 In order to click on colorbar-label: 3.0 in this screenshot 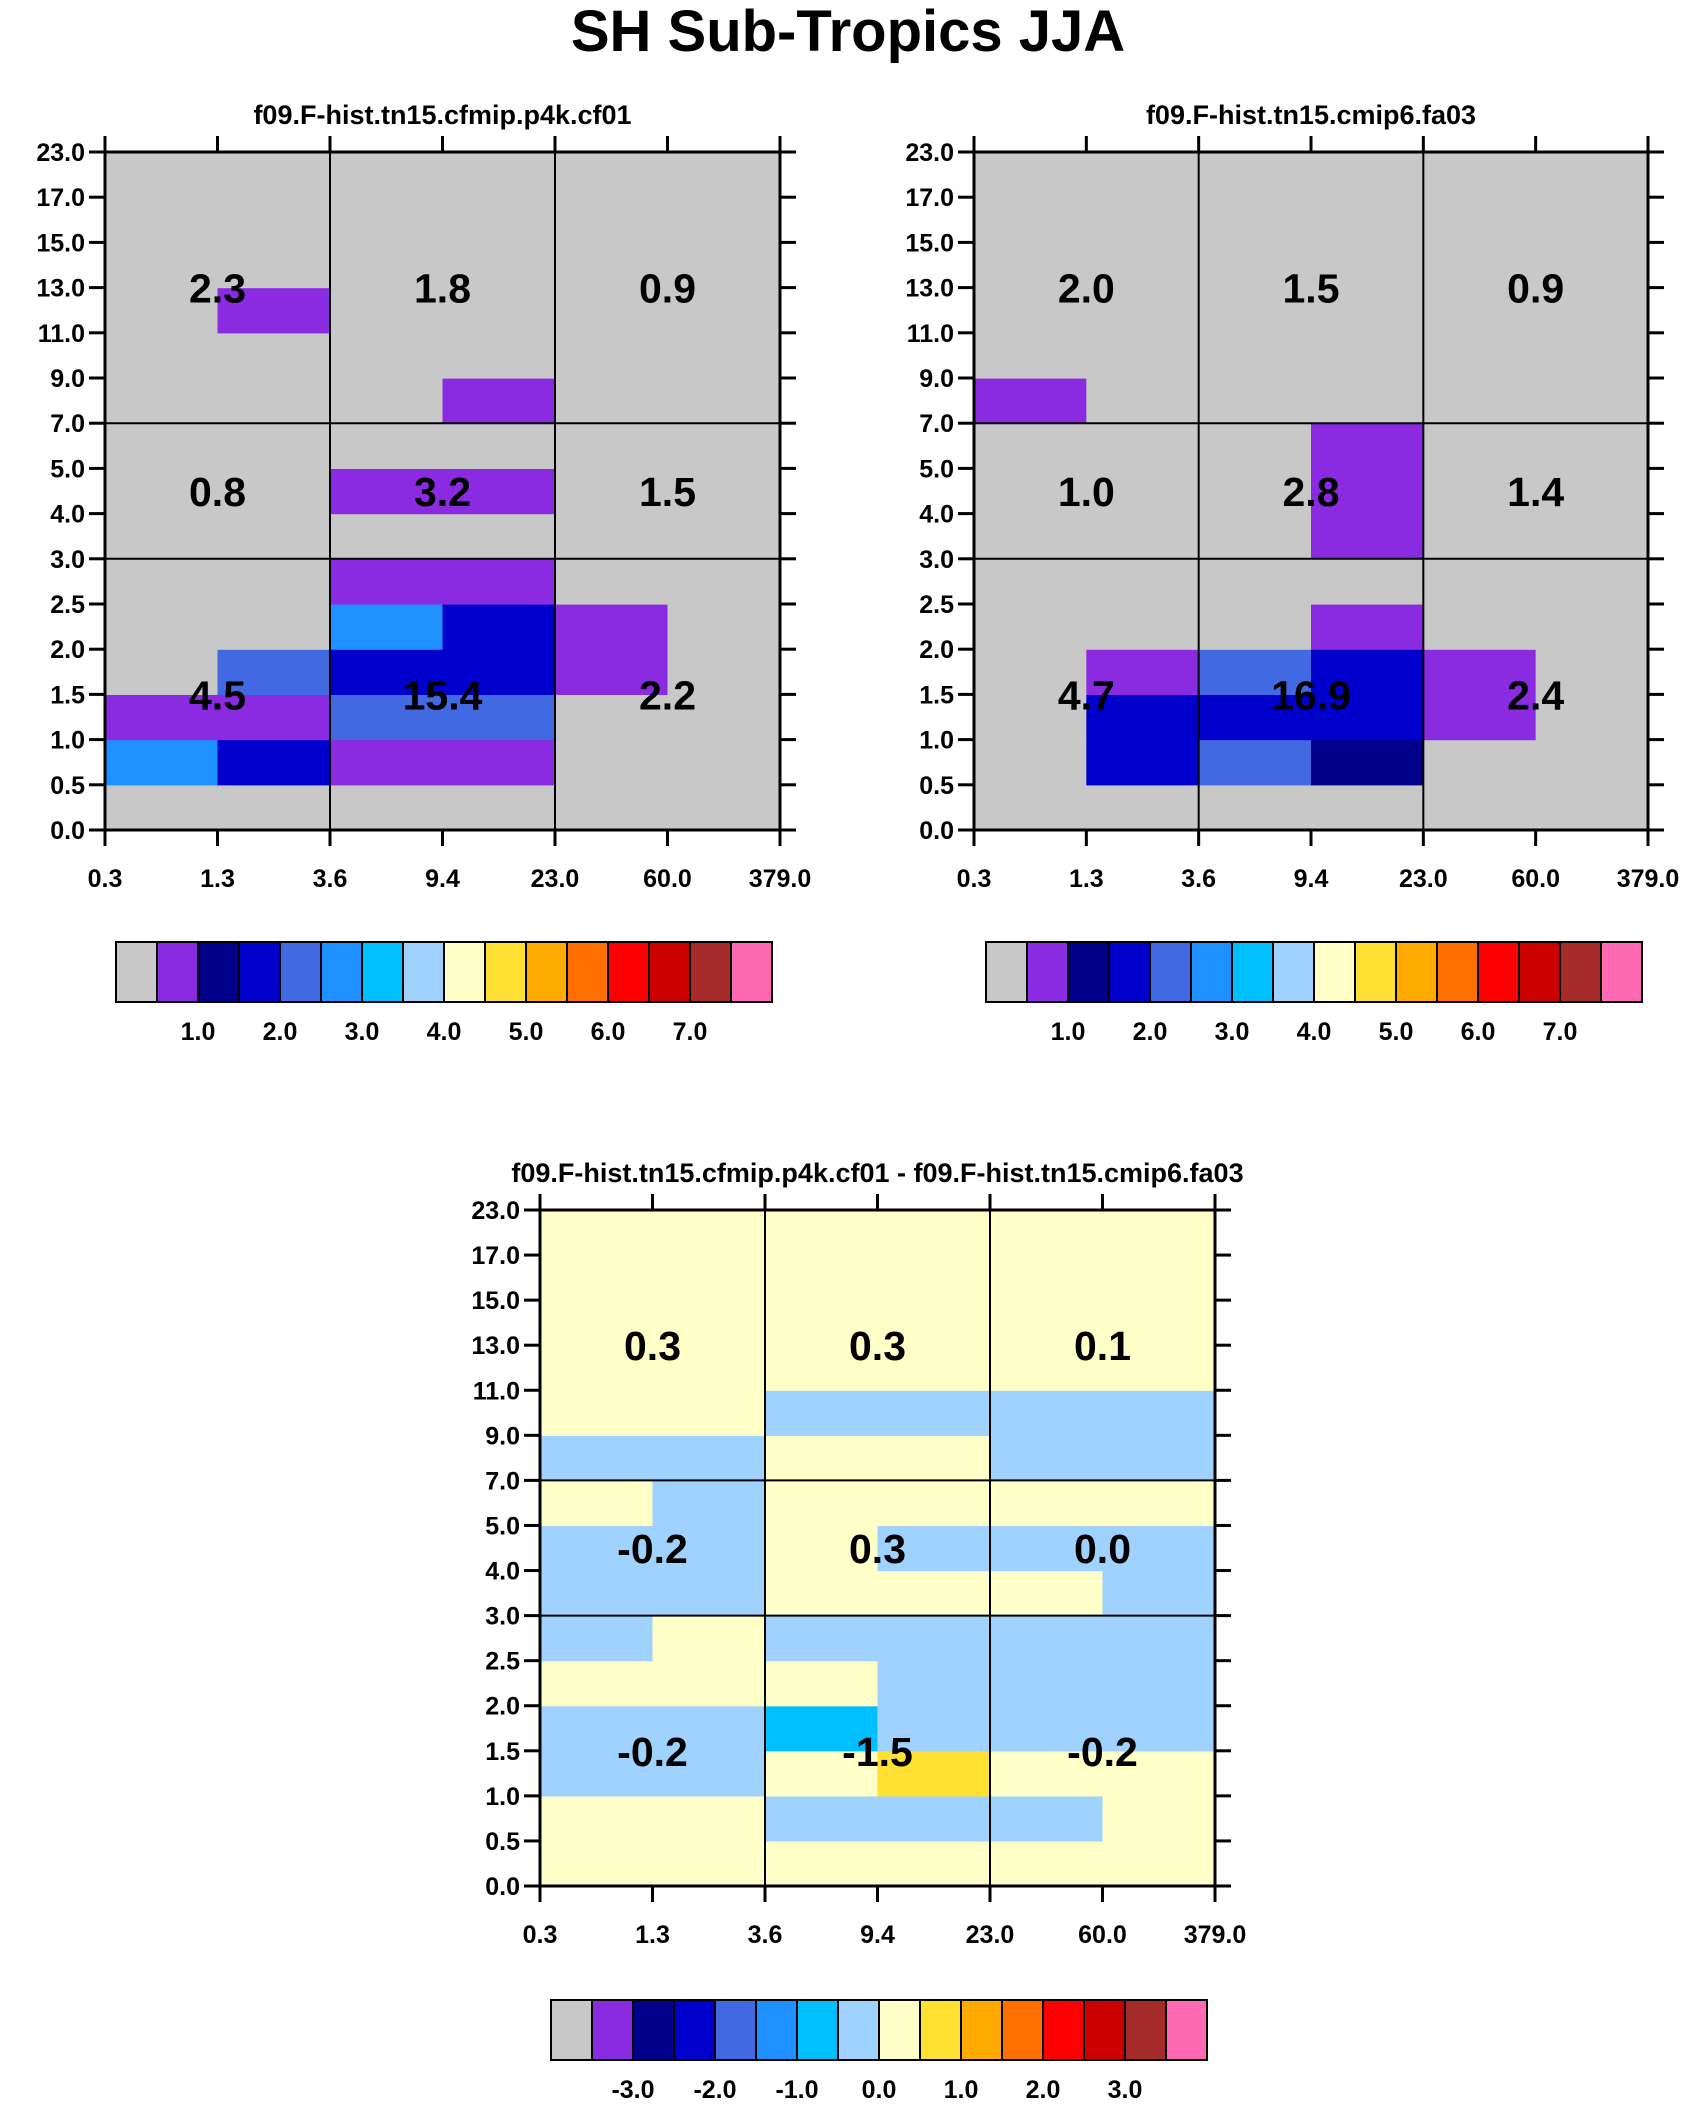, I will do `click(362, 1032)`.